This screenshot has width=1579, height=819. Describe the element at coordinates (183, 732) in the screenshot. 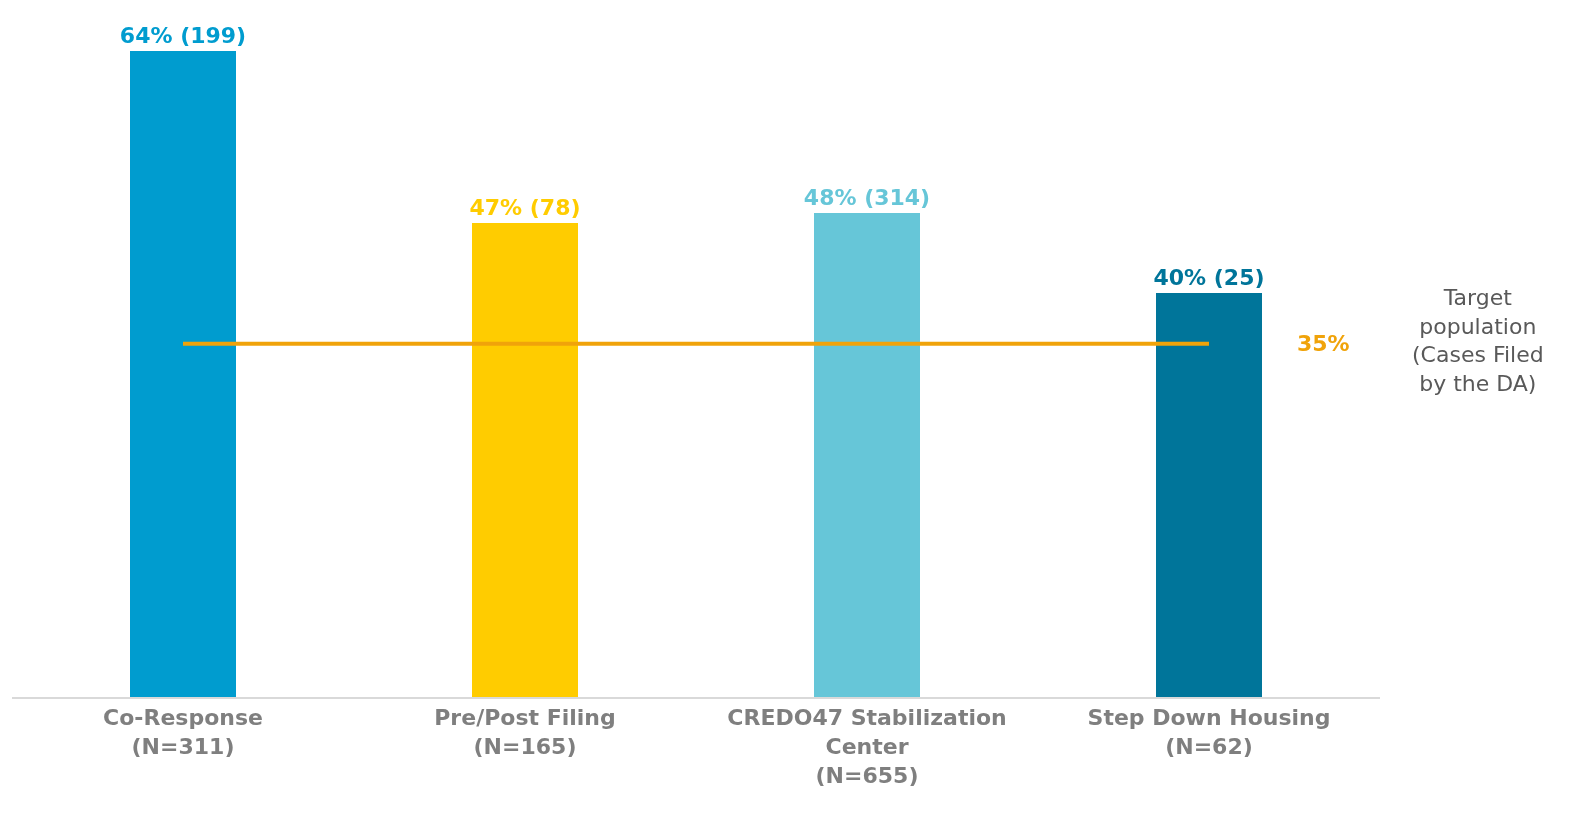

I see `x-tick-label: Co-Response (N=311)` at that location.